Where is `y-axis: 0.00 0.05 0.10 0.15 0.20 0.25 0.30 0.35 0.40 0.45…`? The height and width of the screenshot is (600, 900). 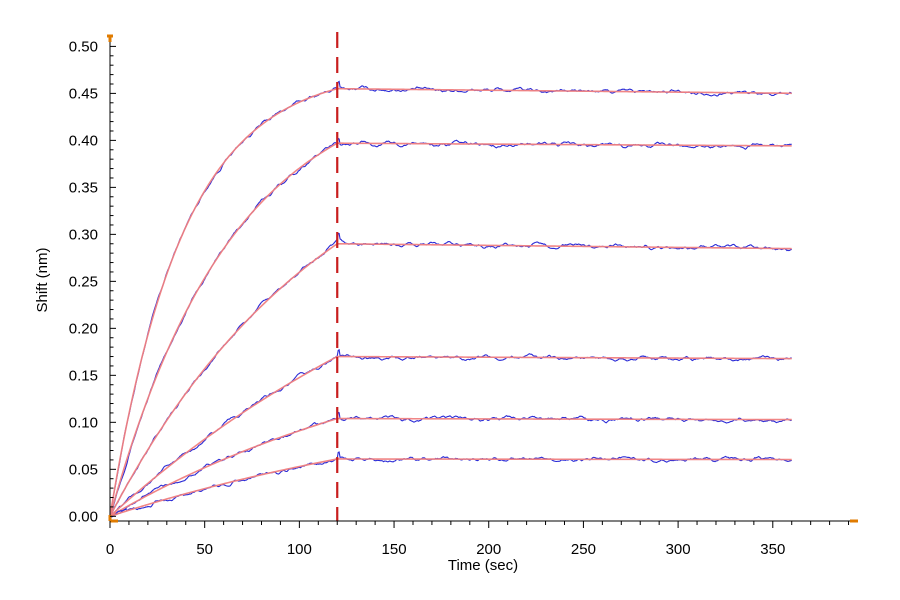 y-axis: 0.00 0.05 0.10 0.15 0.20 0.25 0.30 0.35 0.40 0.45… is located at coordinates (92, 279).